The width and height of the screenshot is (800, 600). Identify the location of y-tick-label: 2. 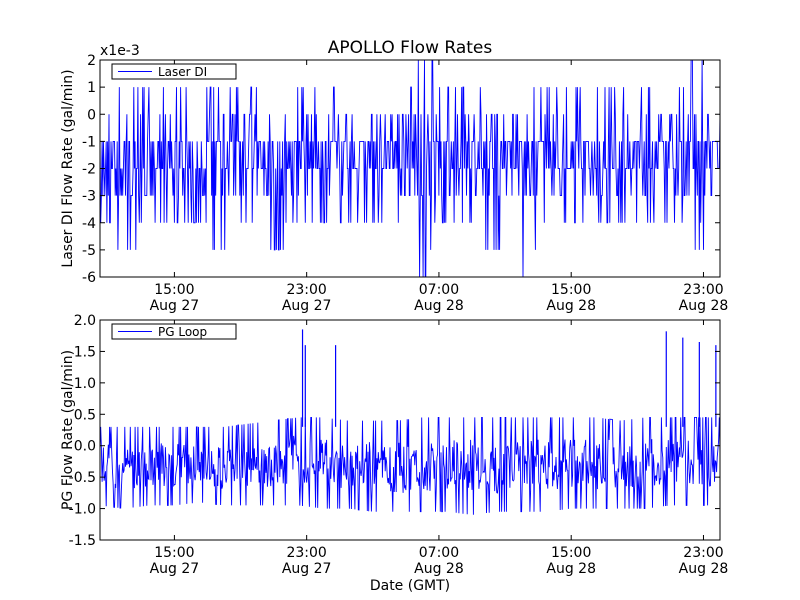
(91, 61).